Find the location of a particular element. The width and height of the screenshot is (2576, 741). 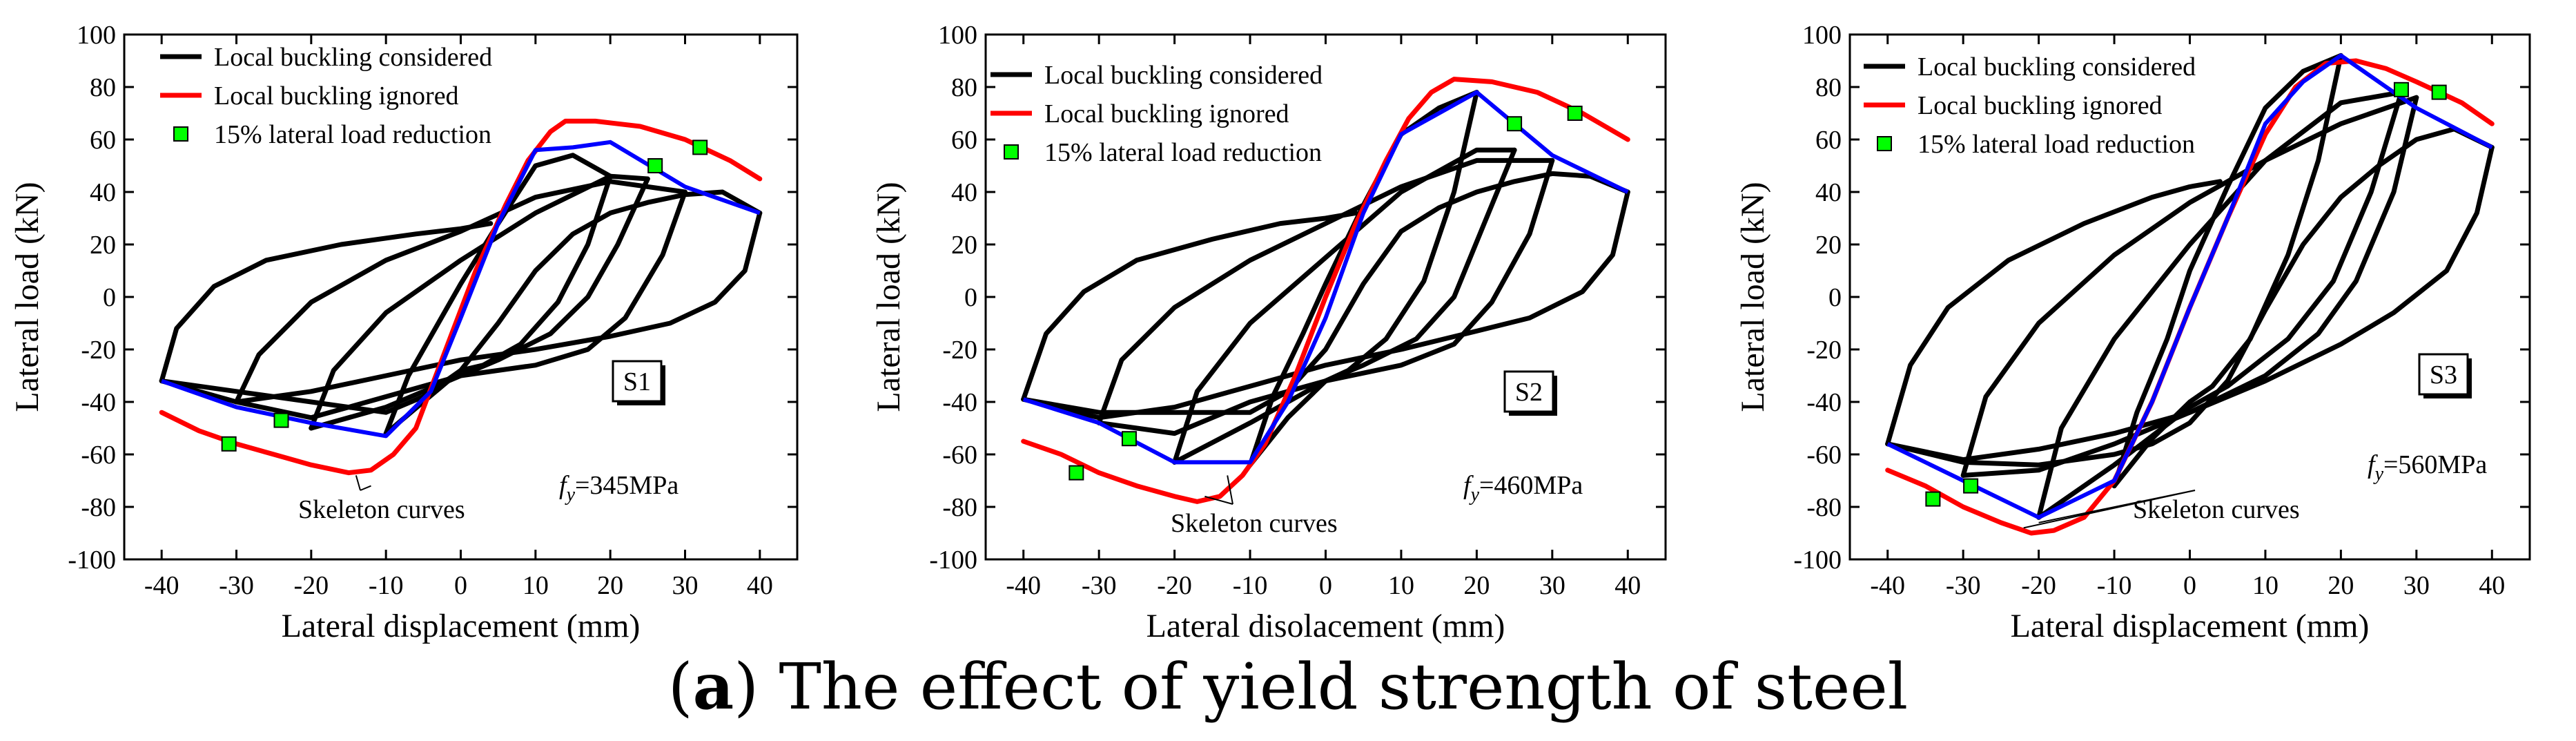

yield-strength-label: fy=345MPa is located at coordinates (619, 488).